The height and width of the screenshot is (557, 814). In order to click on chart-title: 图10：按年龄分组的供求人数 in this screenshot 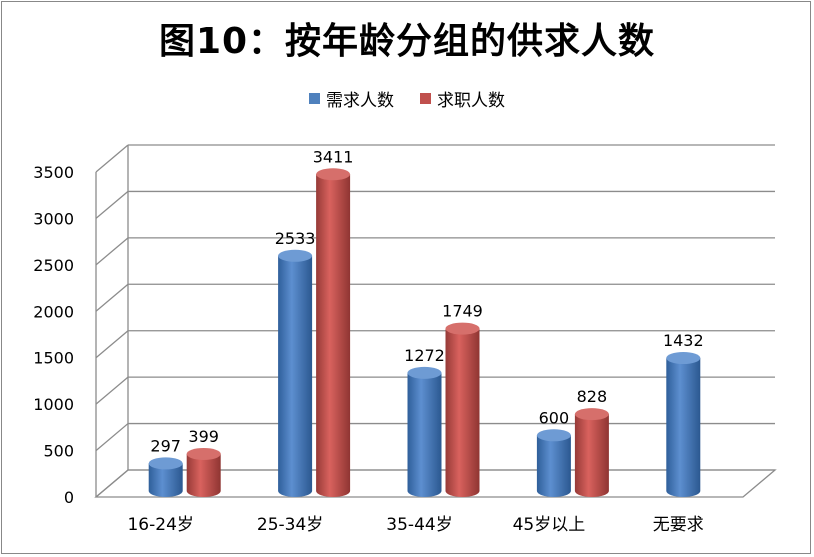, I will do `click(407, 41)`.